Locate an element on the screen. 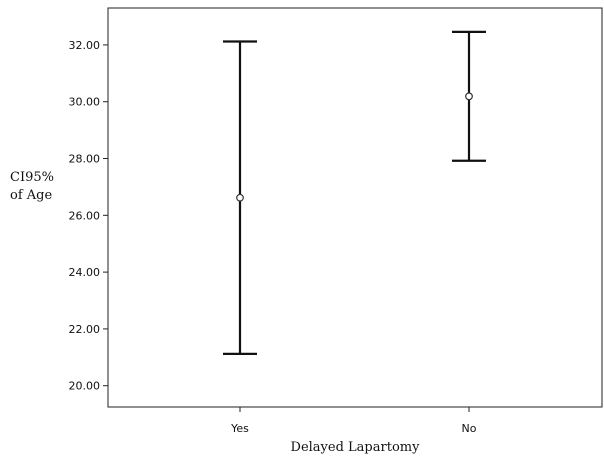 The image size is (604, 456). x-axis-title: Delayed Lapartomy is located at coordinates (356, 447).